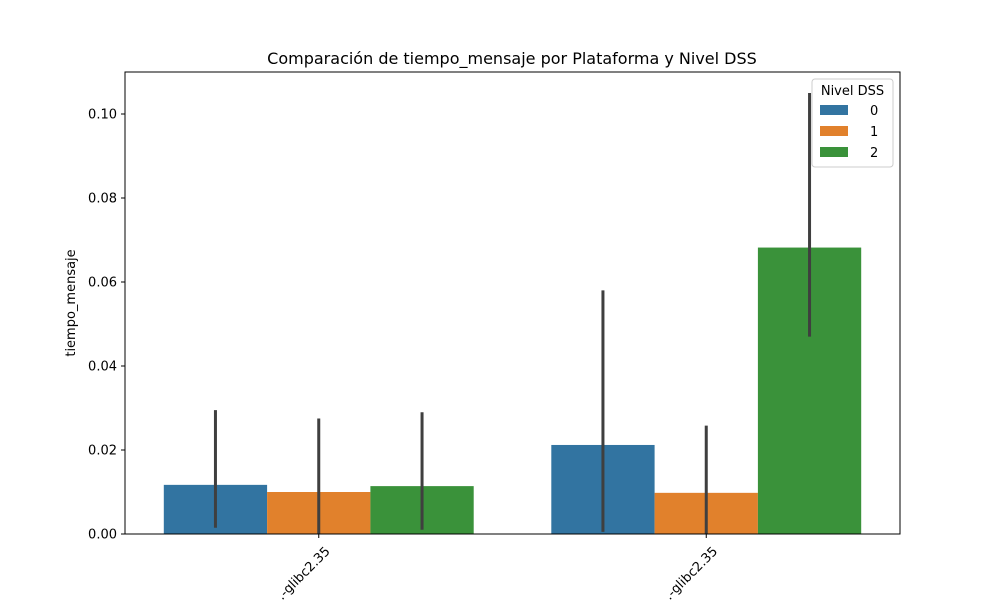  I want to click on y-tick-label-2: 0.04, so click(102, 367).